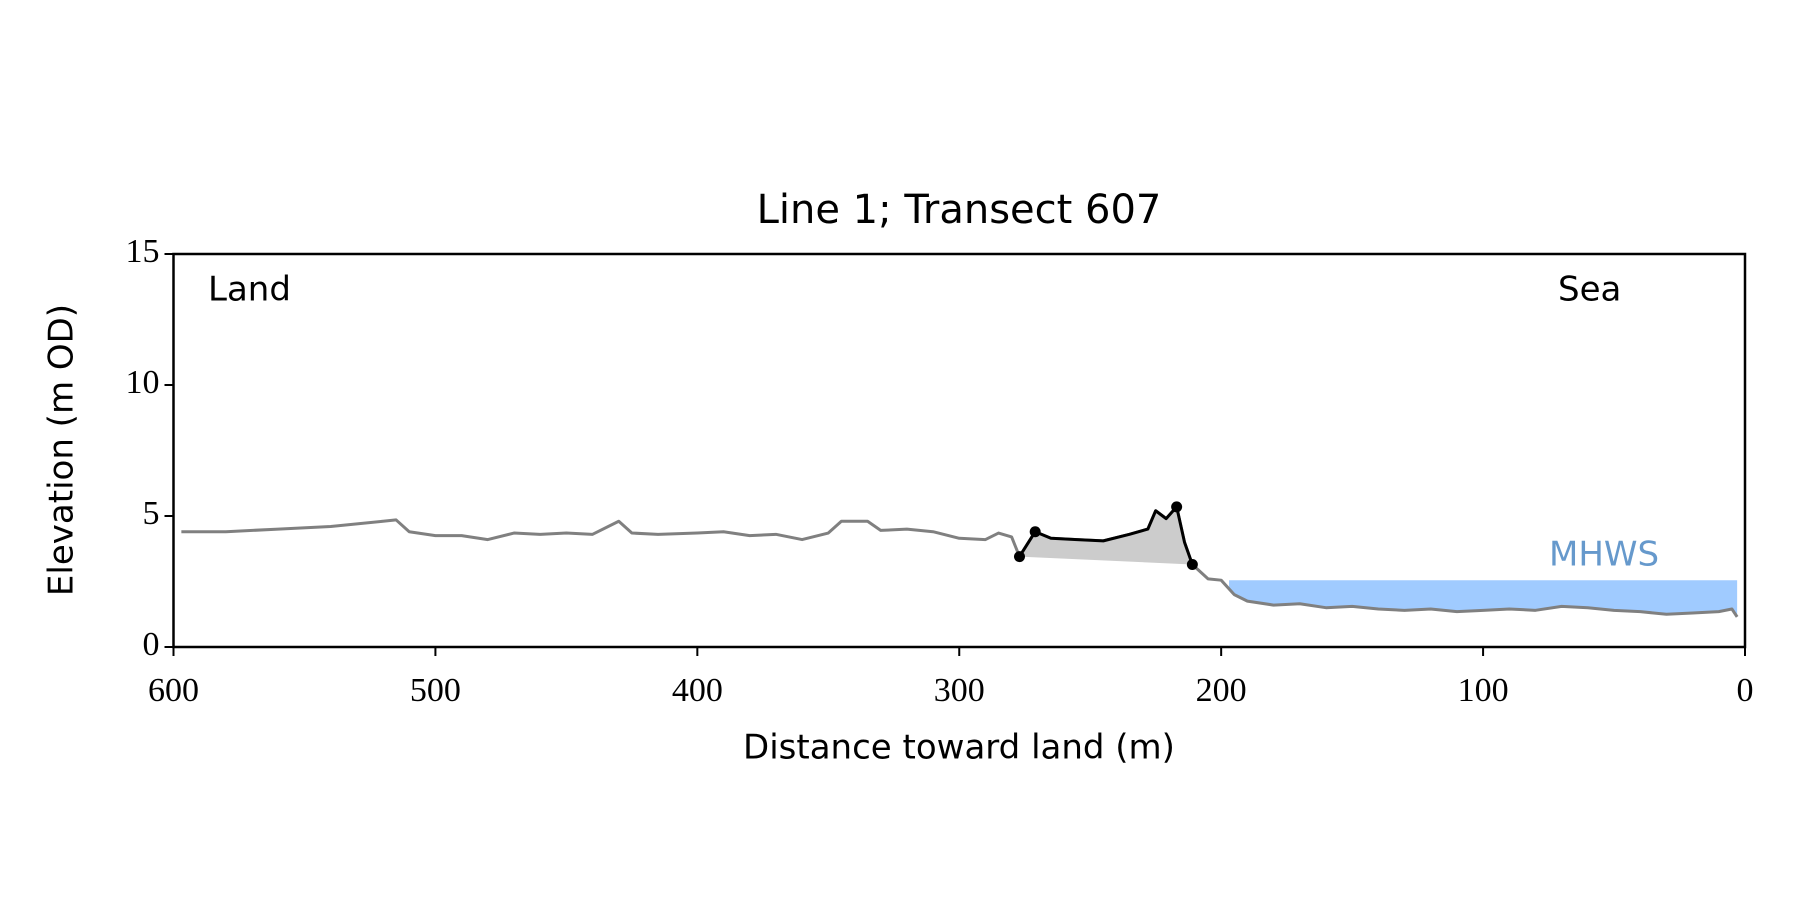 The height and width of the screenshot is (900, 1800). I want to click on mhws-area, so click(1483, 598).